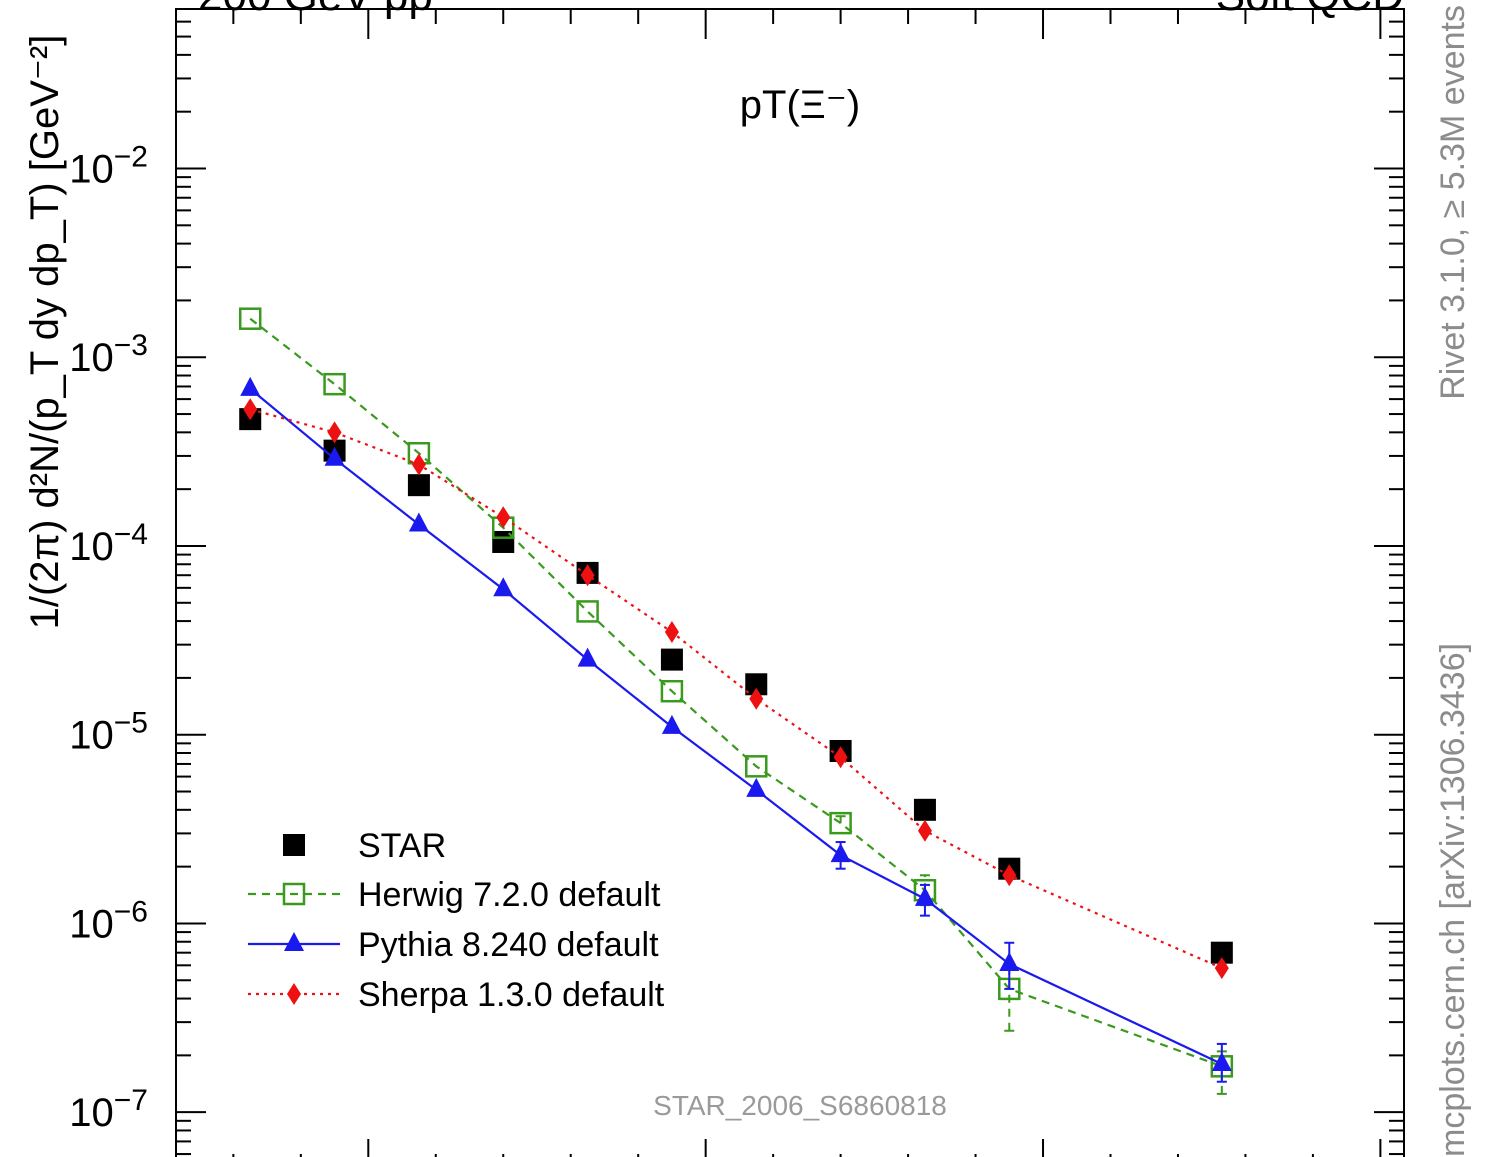 This screenshot has width=1510, height=1157. Describe the element at coordinates (108, 920) in the screenshot. I see `y-tick-label: 10⁻⁶` at that location.